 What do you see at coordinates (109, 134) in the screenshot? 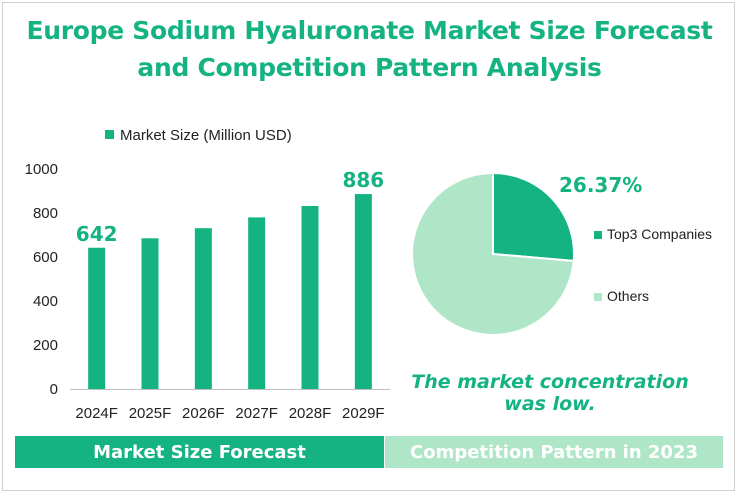
I see `bar-legend-swatch` at bounding box center [109, 134].